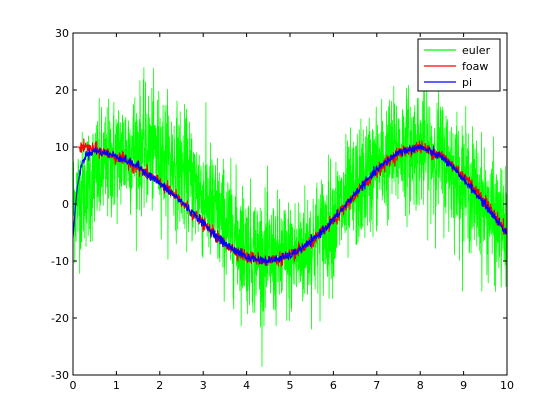 The height and width of the screenshot is (420, 560). I want to click on x-tick-label: 8, so click(420, 385).